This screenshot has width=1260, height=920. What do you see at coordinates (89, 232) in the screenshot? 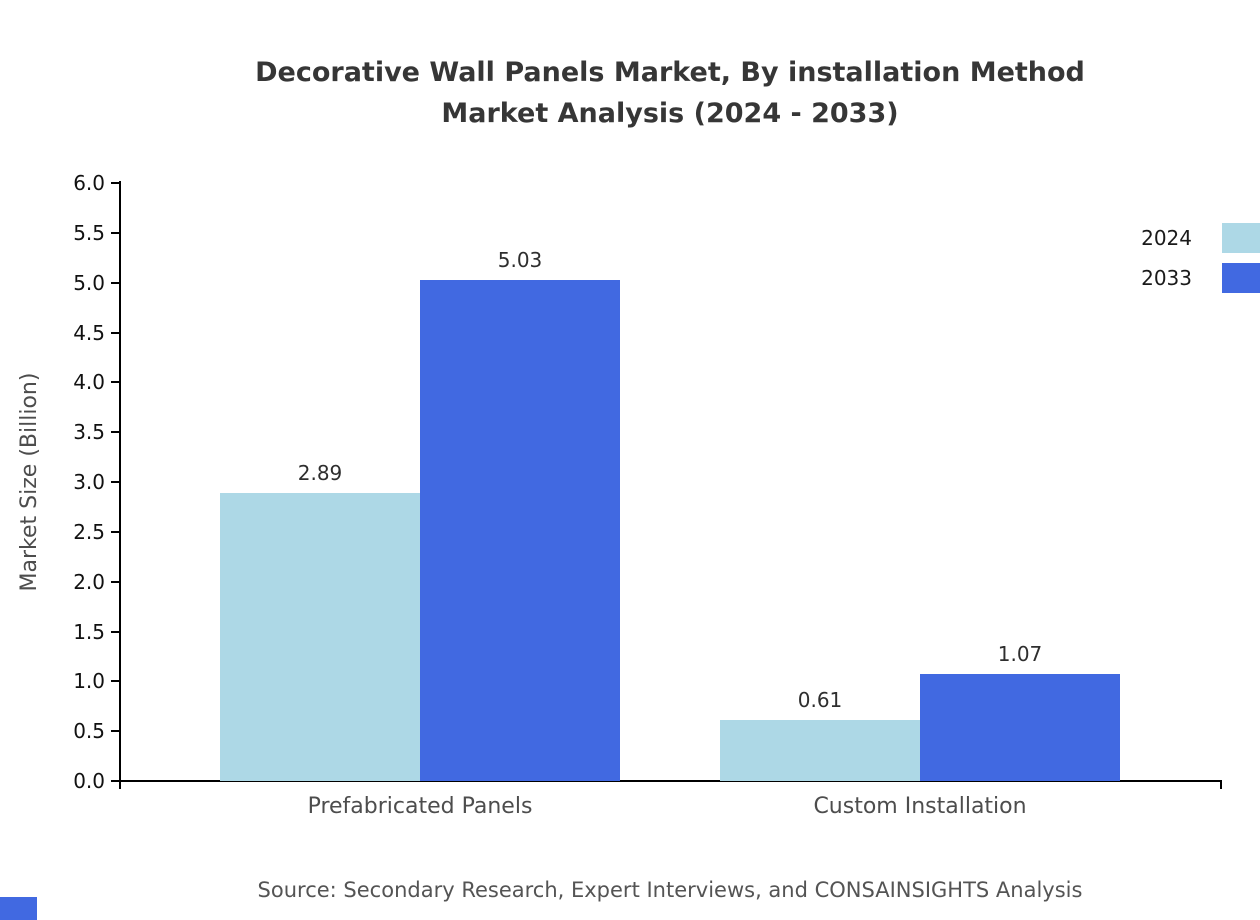
I see `y-tick-label: 5.5` at bounding box center [89, 232].